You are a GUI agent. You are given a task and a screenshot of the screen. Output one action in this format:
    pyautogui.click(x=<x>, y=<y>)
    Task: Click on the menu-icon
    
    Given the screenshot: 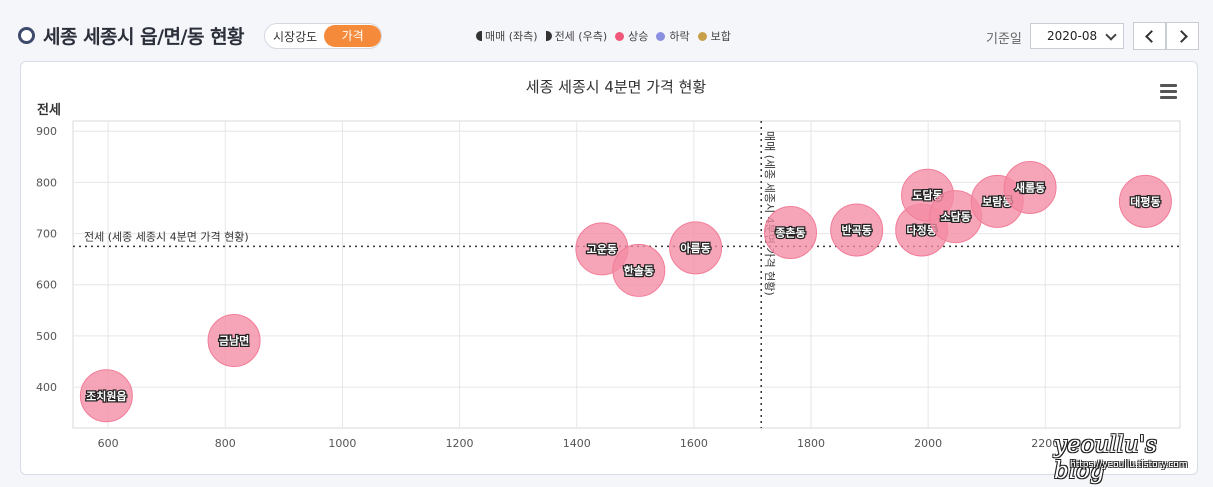 What is the action you would take?
    pyautogui.click(x=1168, y=93)
    